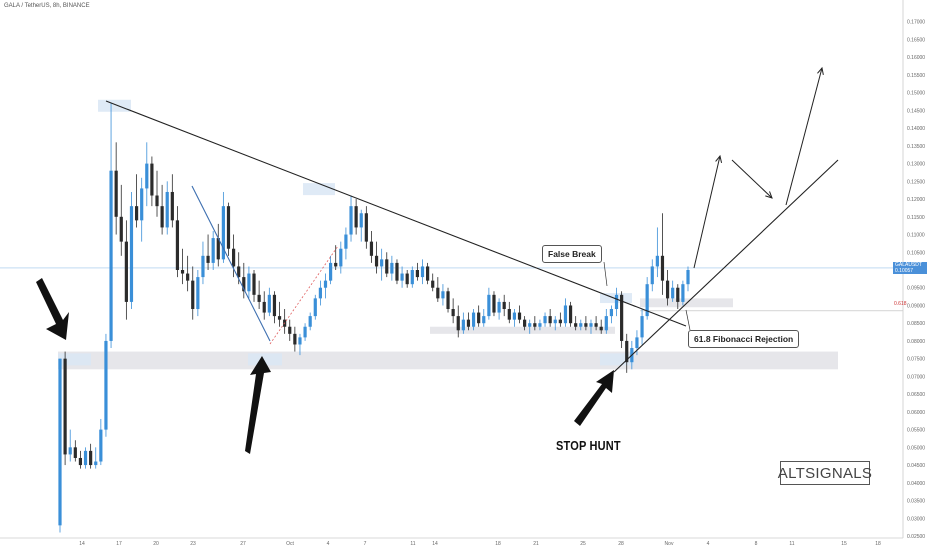 The image size is (932, 550). What do you see at coordinates (916, 466) in the screenshot?
I see `y-tick-label: 0.04500` at bounding box center [916, 466].